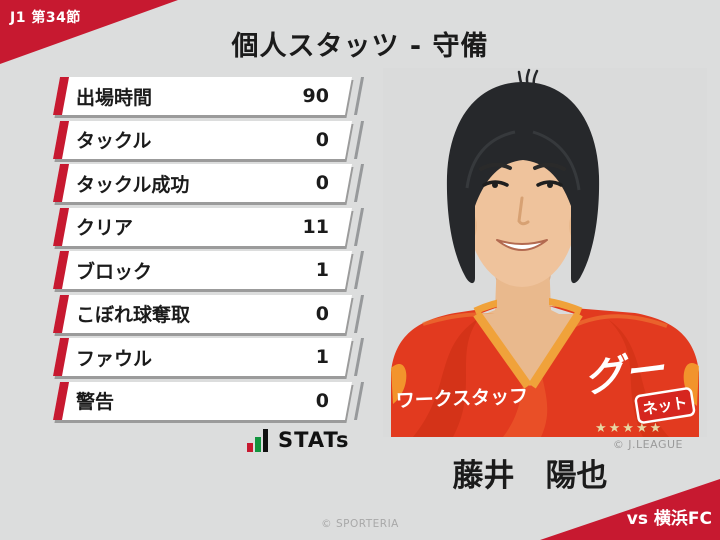  Describe the element at coordinates (665, 405) in the screenshot. I see `jersey-sponsor-right-box: ネット` at that location.